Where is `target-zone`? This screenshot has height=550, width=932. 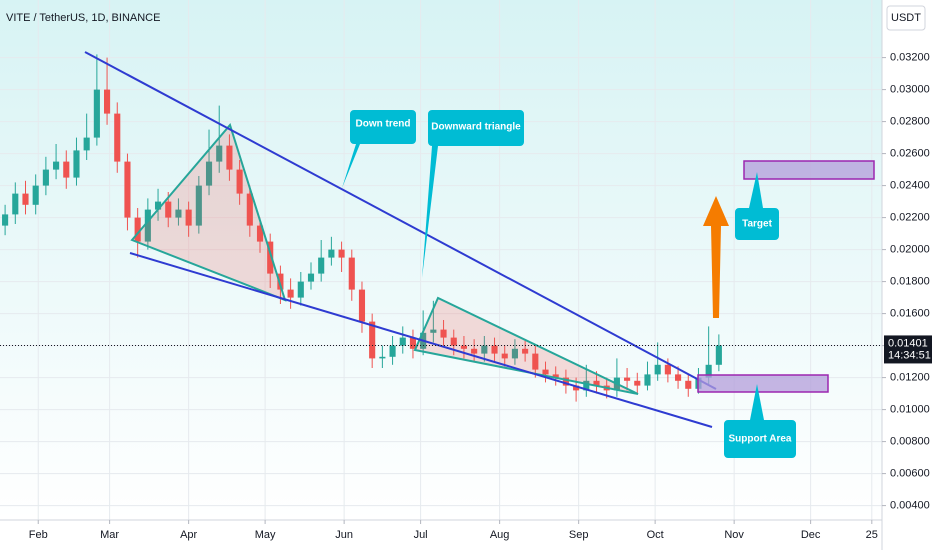 target-zone is located at coordinates (809, 170).